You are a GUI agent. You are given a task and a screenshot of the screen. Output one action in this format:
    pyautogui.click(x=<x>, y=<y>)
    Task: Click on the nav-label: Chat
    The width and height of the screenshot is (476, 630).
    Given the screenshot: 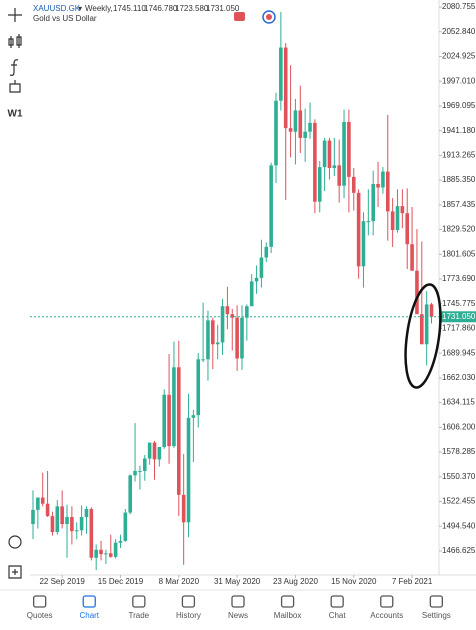 What is the action you would take?
    pyautogui.click(x=338, y=615)
    